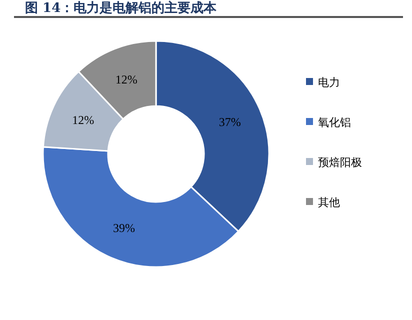 The height and width of the screenshot is (320, 412). What do you see at coordinates (121, 8) in the screenshot?
I see `chart-title: 图 14：电力是电解铝的主要成本` at bounding box center [121, 8].